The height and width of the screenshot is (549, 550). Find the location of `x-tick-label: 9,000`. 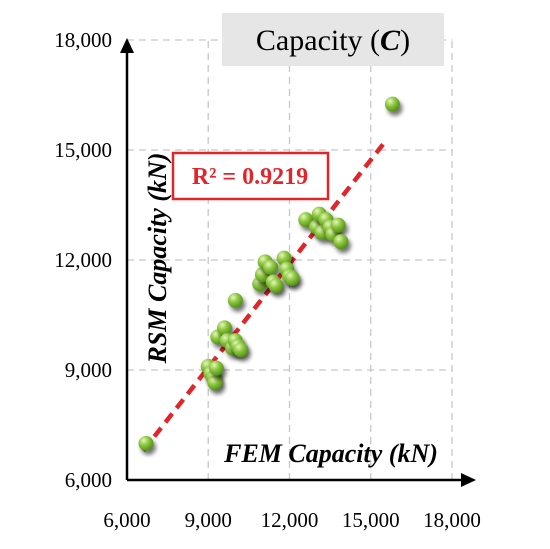

x-tick-label: 9,000 is located at coordinates (208, 520).